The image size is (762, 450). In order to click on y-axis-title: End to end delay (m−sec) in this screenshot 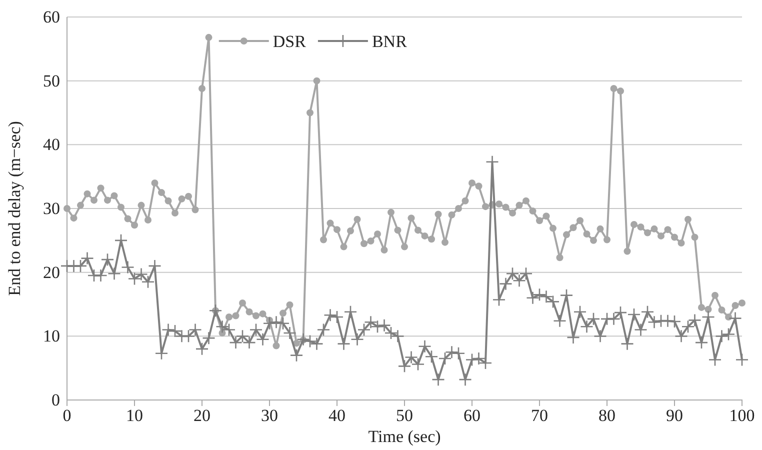, I will do `click(14, 208)`.